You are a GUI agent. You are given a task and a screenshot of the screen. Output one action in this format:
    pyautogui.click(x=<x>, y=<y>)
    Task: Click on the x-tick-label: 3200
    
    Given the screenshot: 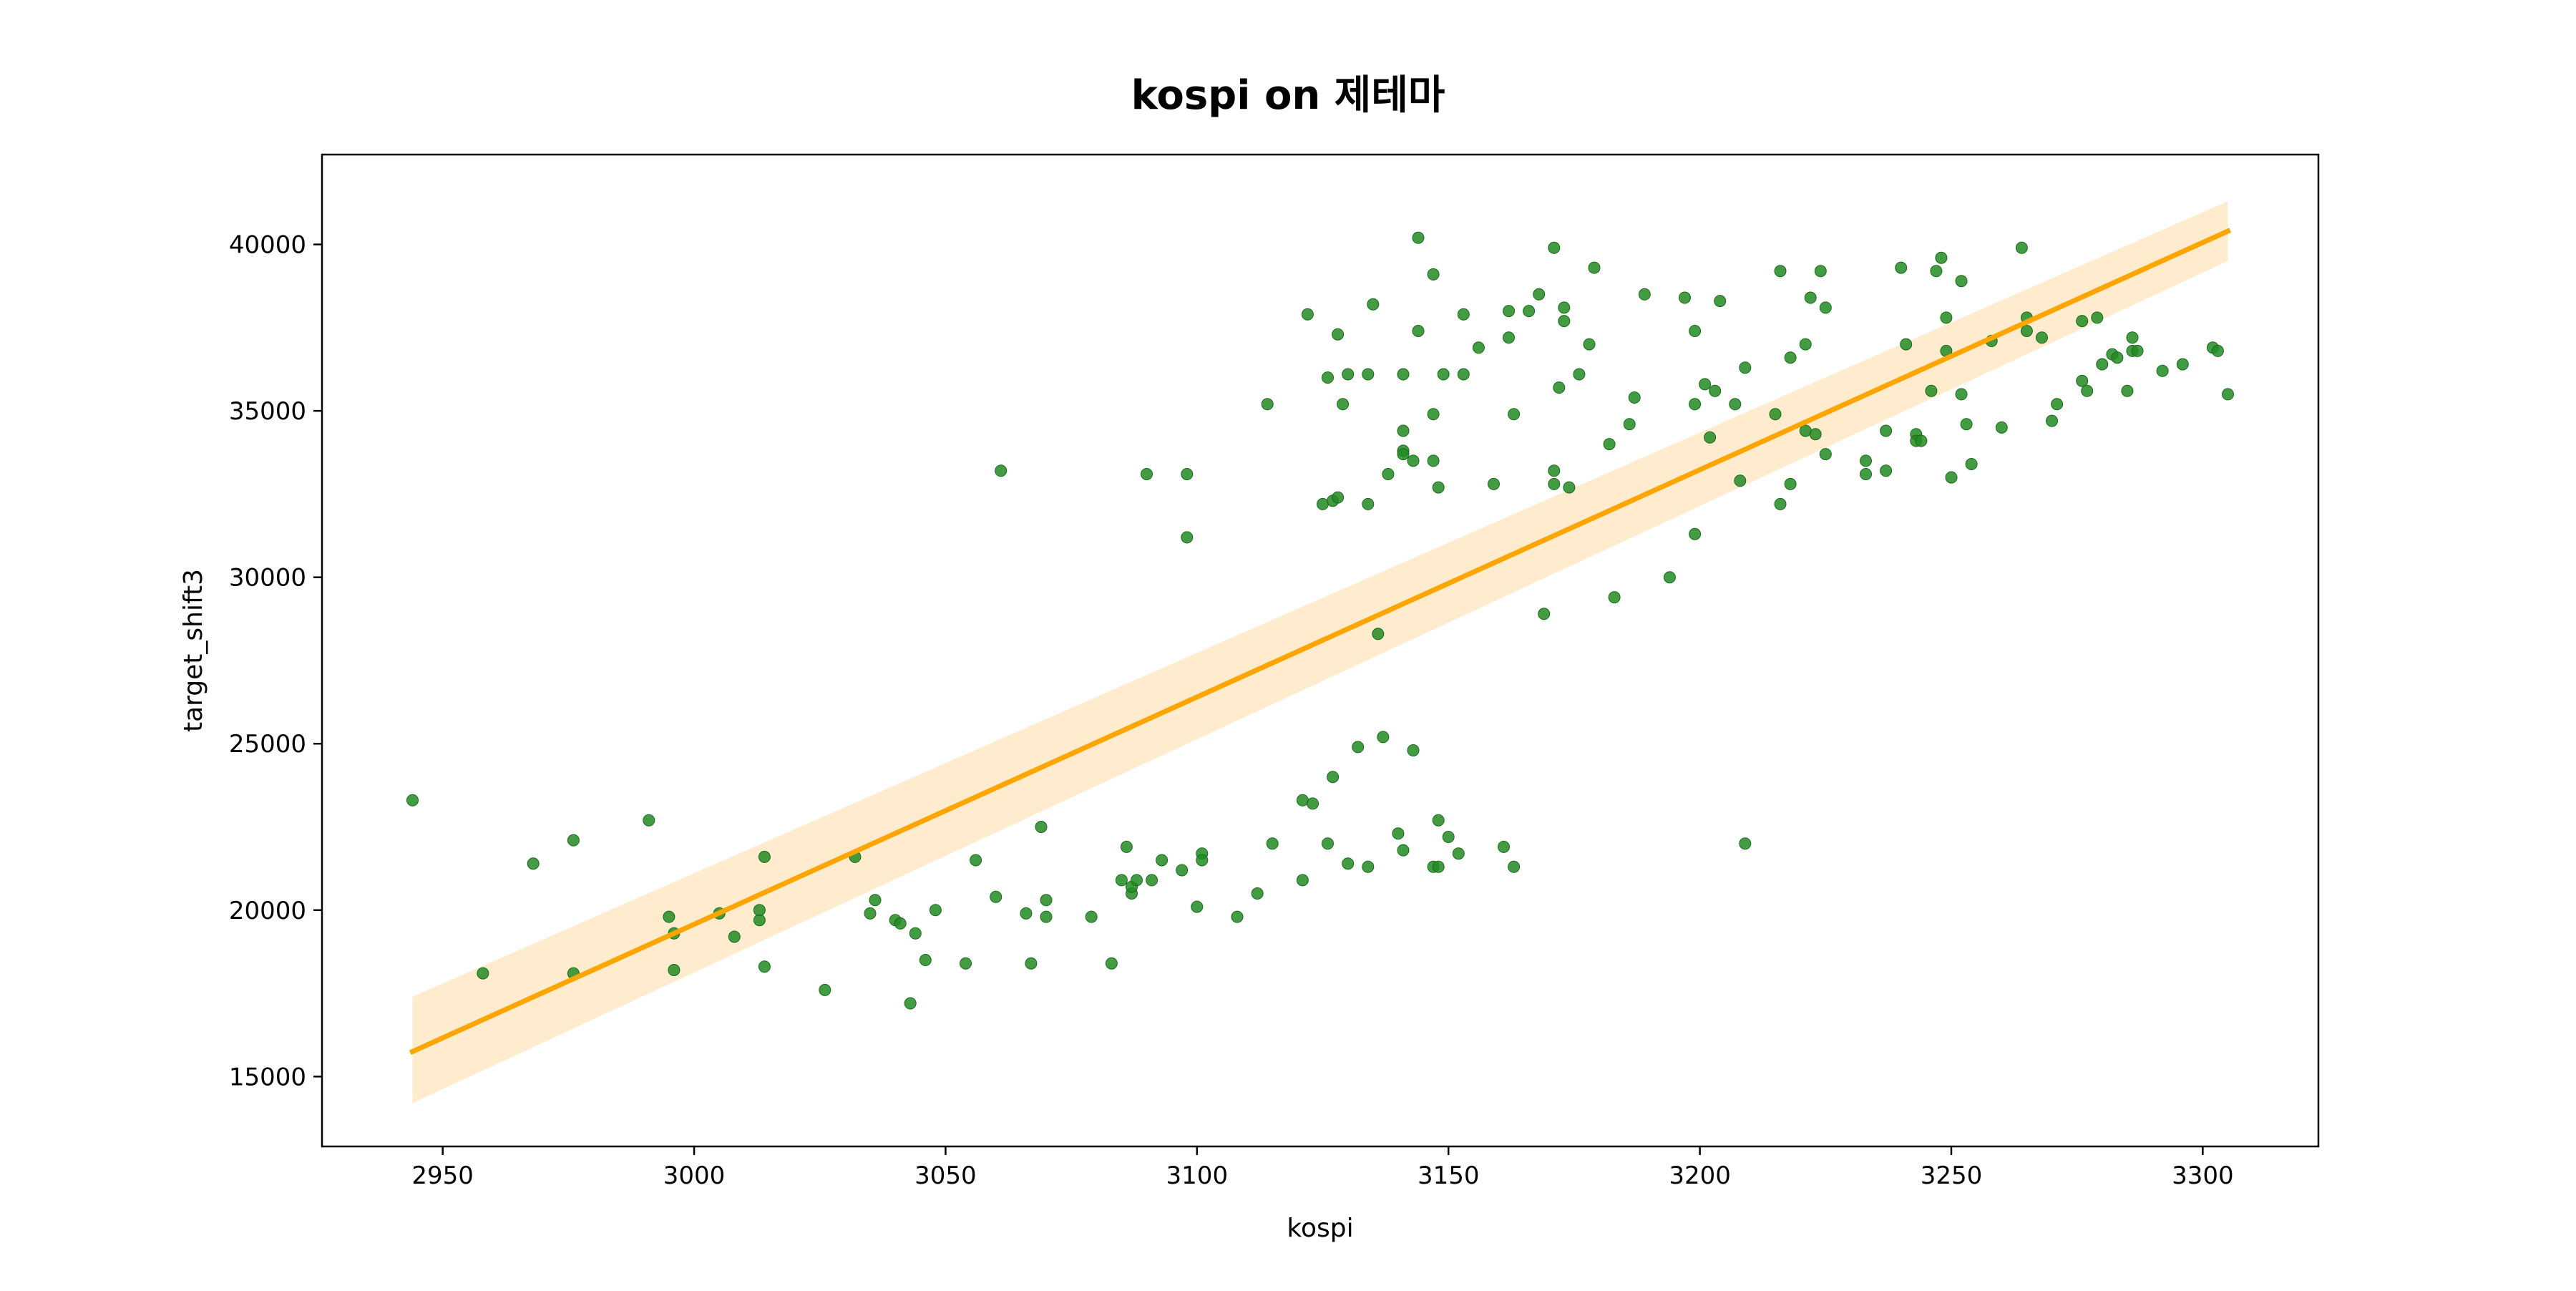 What is the action you would take?
    pyautogui.click(x=1700, y=1175)
    